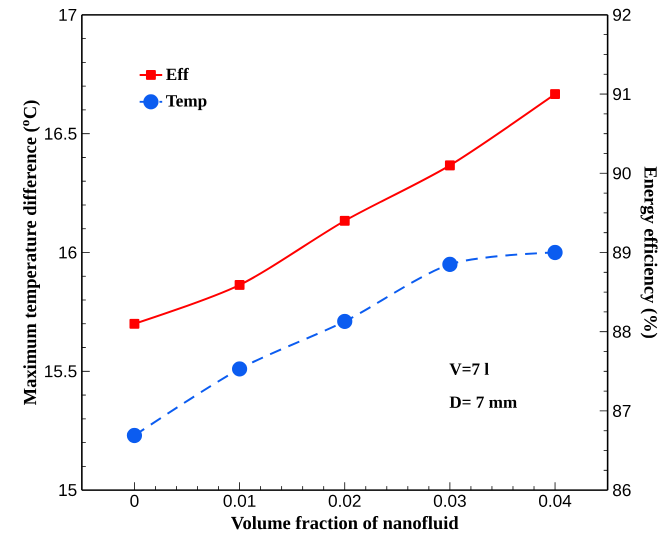 This screenshot has height=546, width=670. Describe the element at coordinates (67, 15) in the screenshot. I see `y-tick-label: 17` at that location.